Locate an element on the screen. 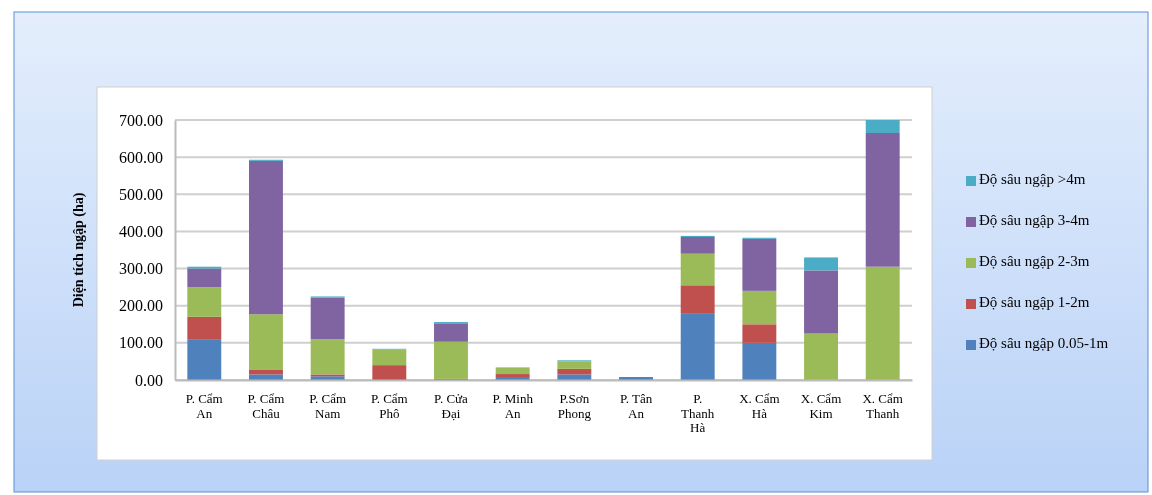 The image size is (1152, 495). y-tick-label: 500.00 is located at coordinates (141, 194).